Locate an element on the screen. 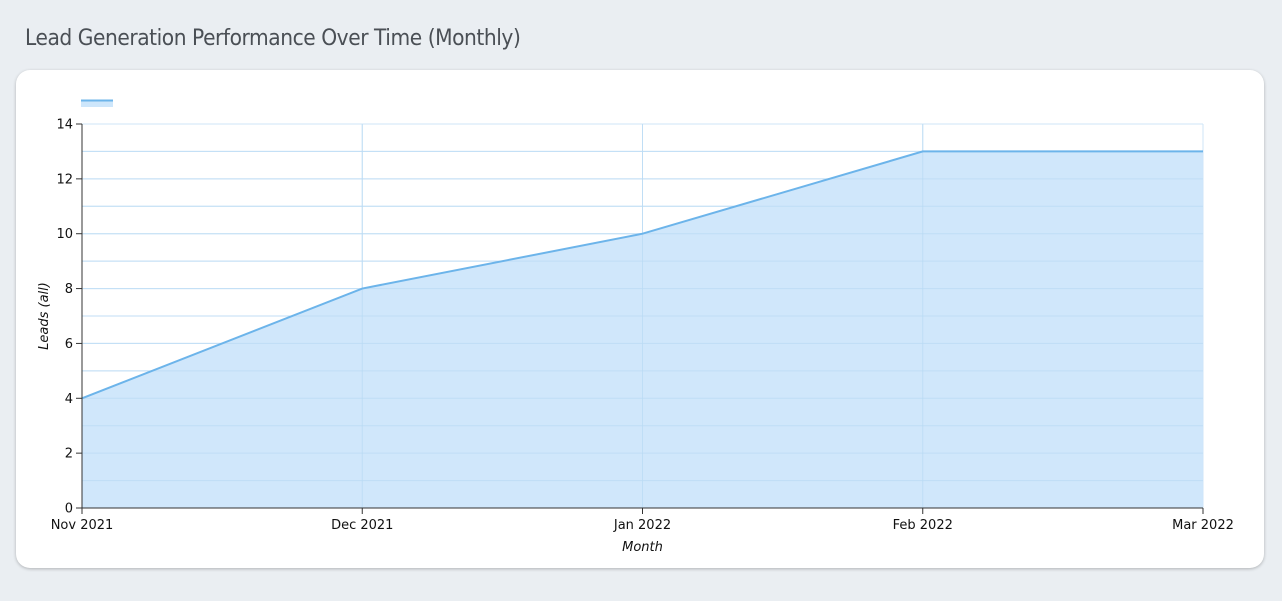  x-tick-label: Nov 2021 is located at coordinates (82, 525).